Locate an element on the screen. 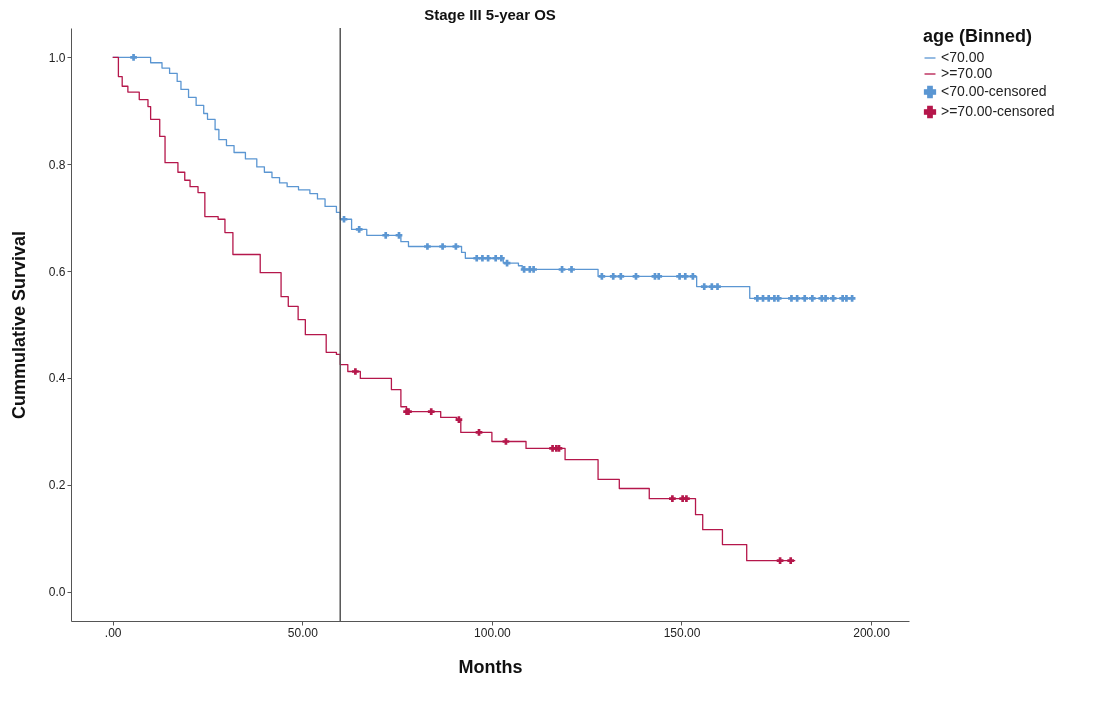 The image size is (1119, 707). y-tick-label: 0.4 is located at coordinates (57, 378).